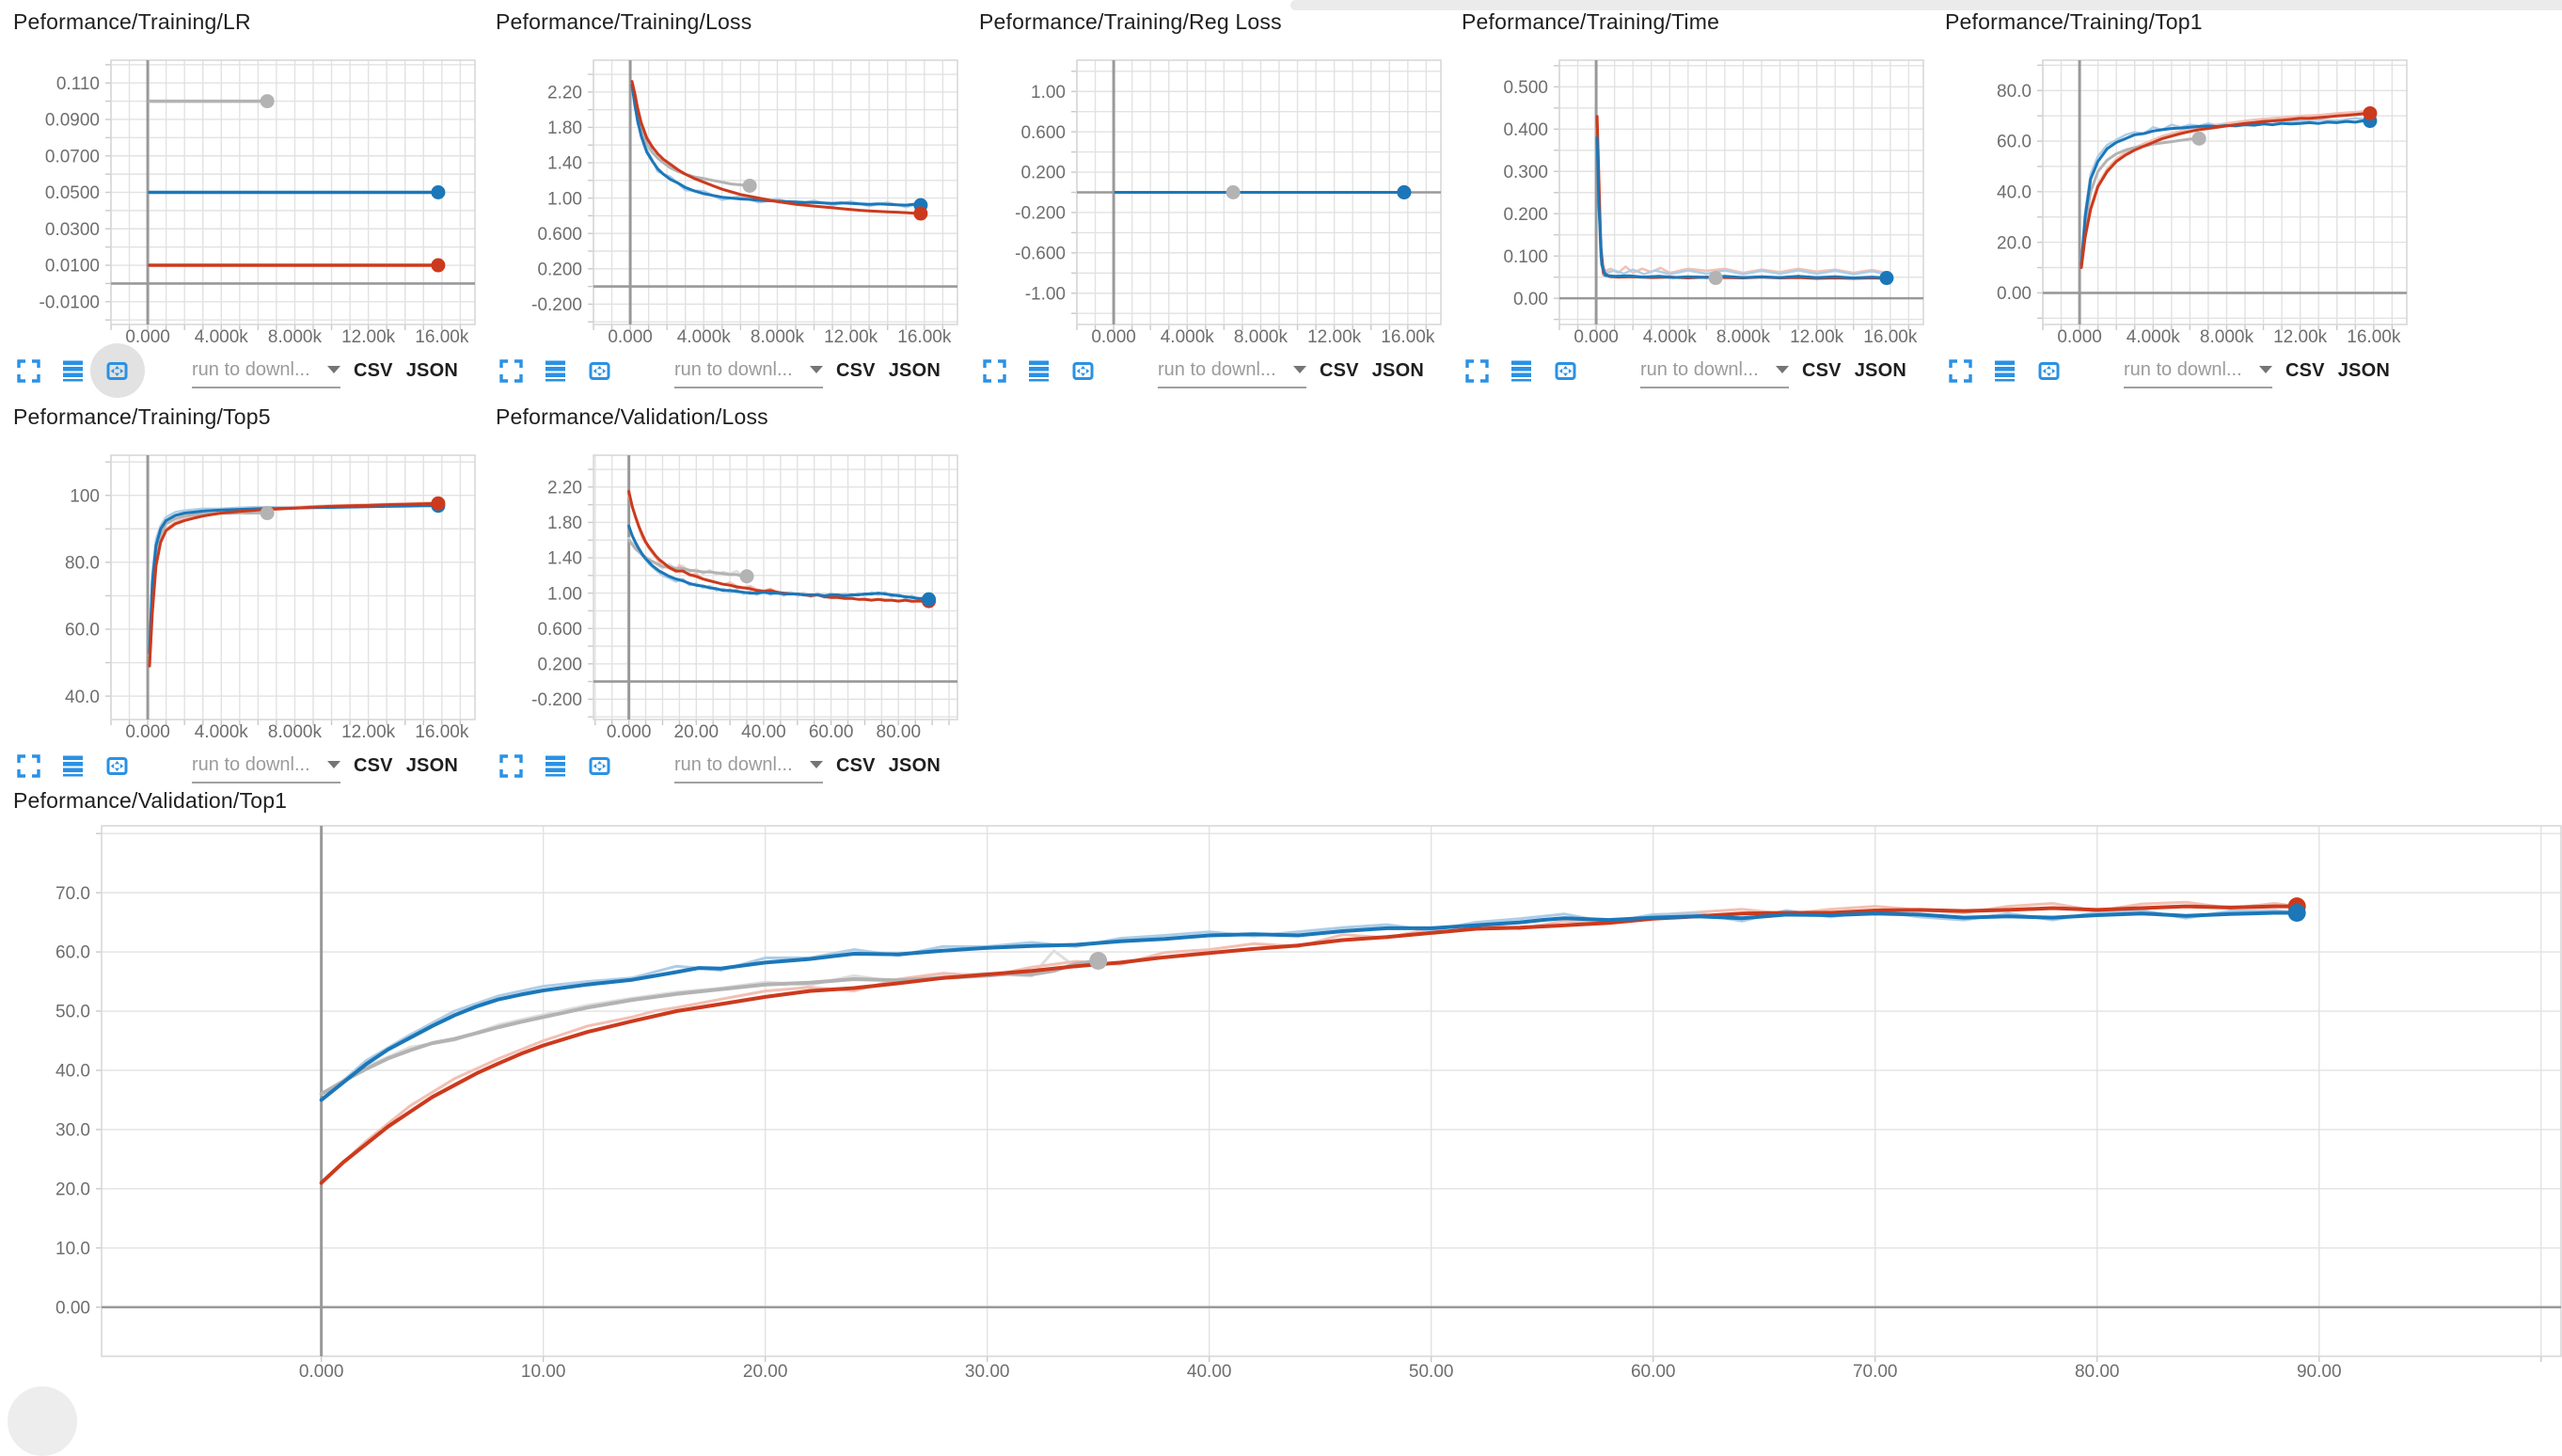 The width and height of the screenshot is (2562, 1456). I want to click on svg-text: 0.0100, so click(72, 267).